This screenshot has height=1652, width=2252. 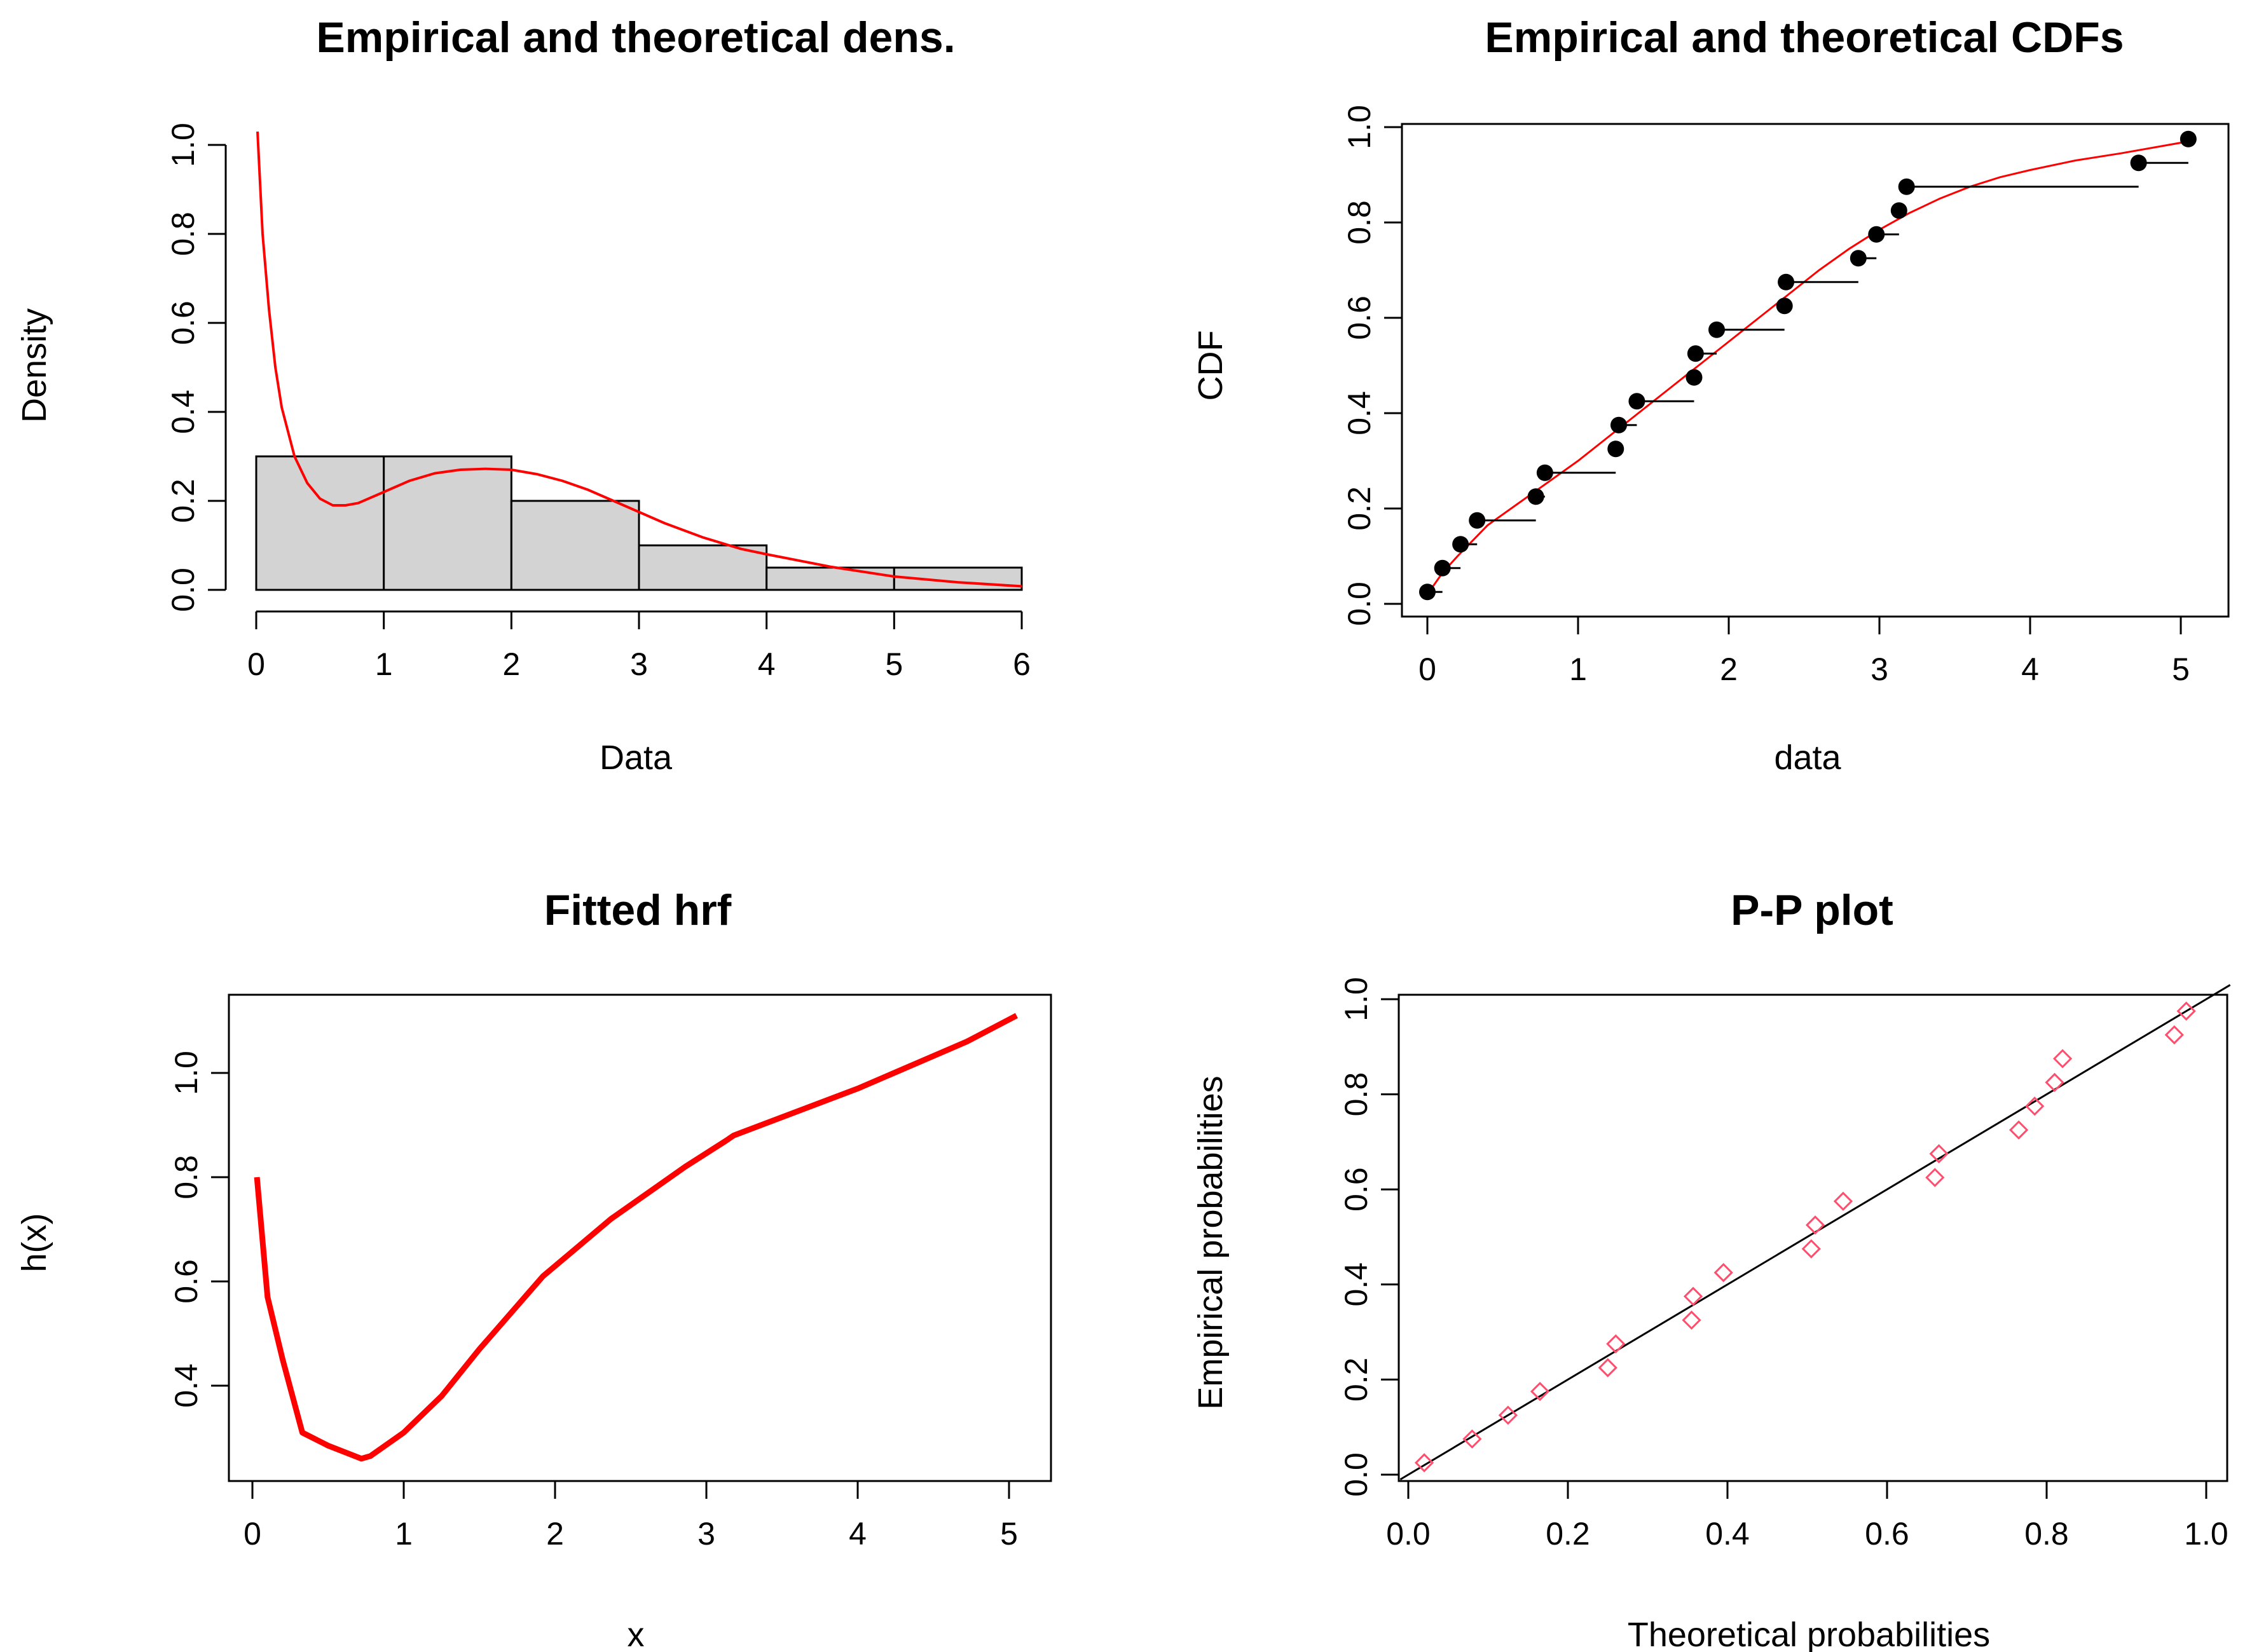 I want to click on hrf-x-tick-label: 2, so click(x=555, y=1534).